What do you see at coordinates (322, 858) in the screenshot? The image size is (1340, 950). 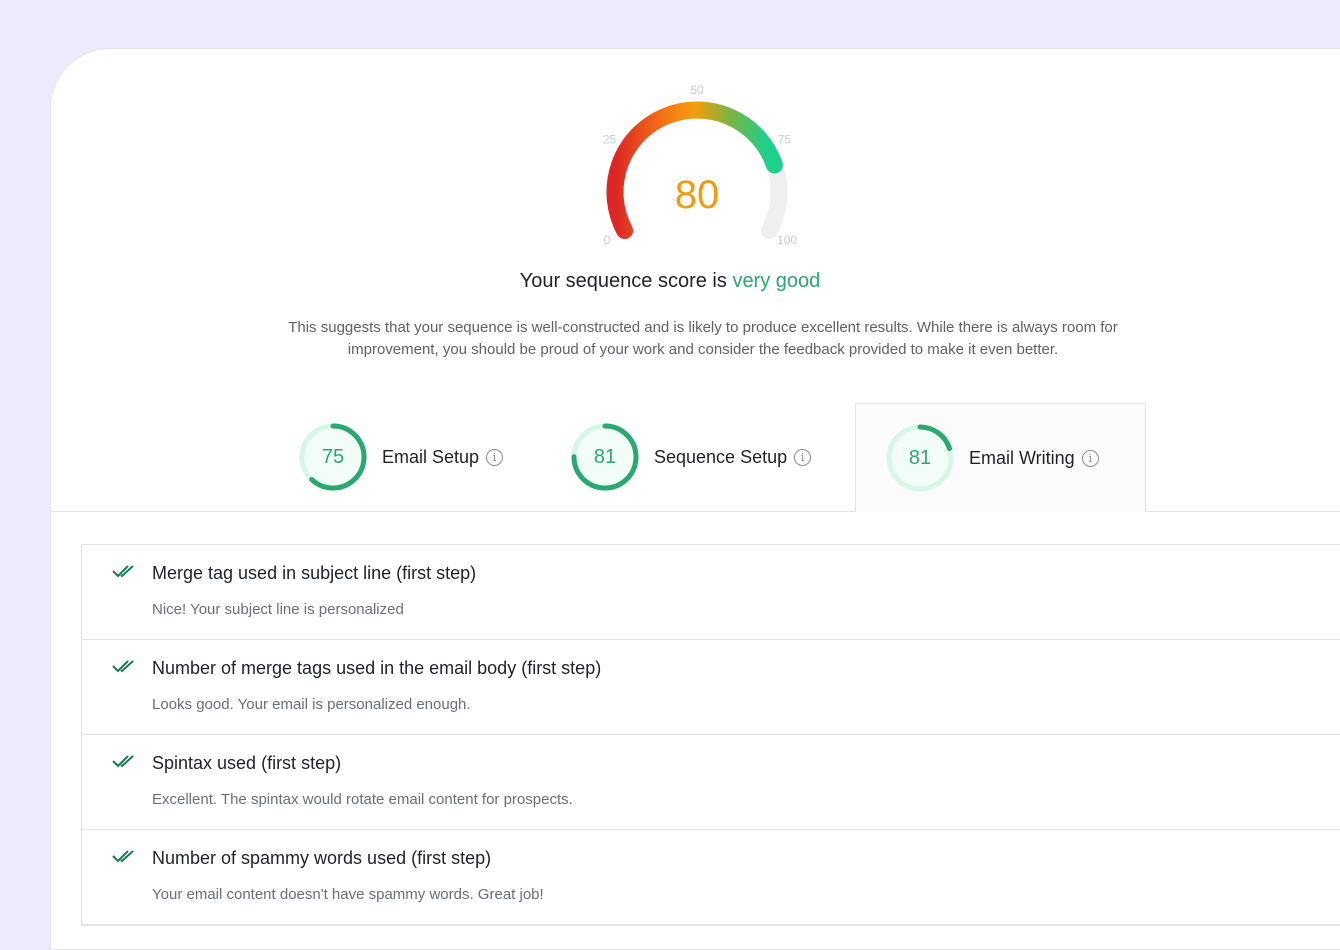 I see `check-title: Number of spammy words used (first step)` at bounding box center [322, 858].